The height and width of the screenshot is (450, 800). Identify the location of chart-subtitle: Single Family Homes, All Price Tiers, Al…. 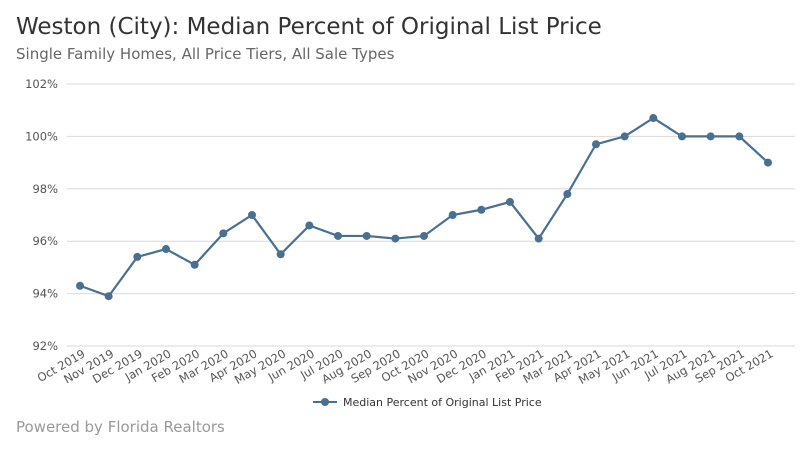
(205, 54).